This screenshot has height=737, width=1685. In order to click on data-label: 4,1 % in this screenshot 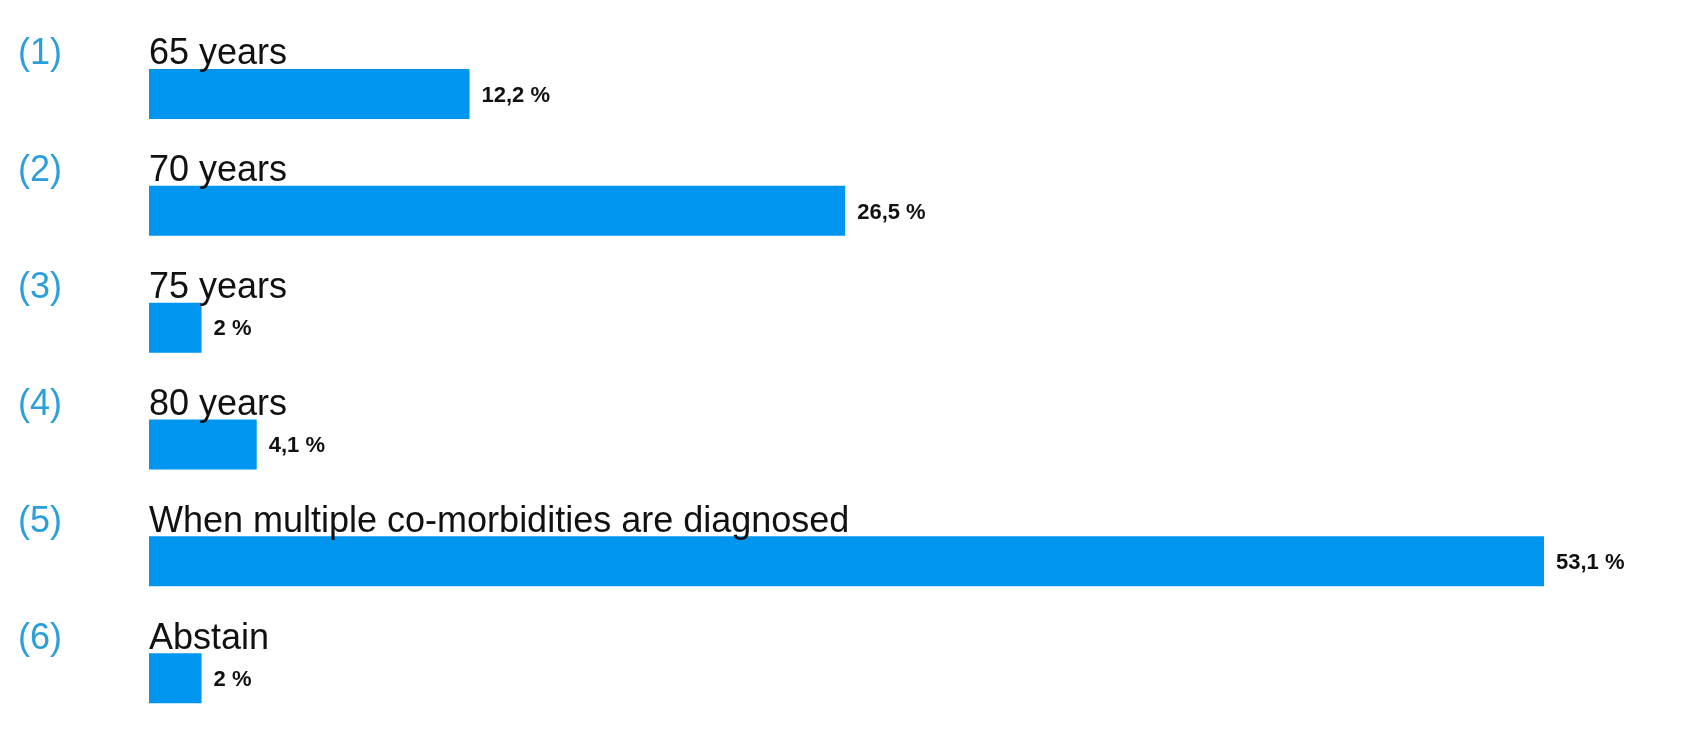, I will do `click(296, 445)`.